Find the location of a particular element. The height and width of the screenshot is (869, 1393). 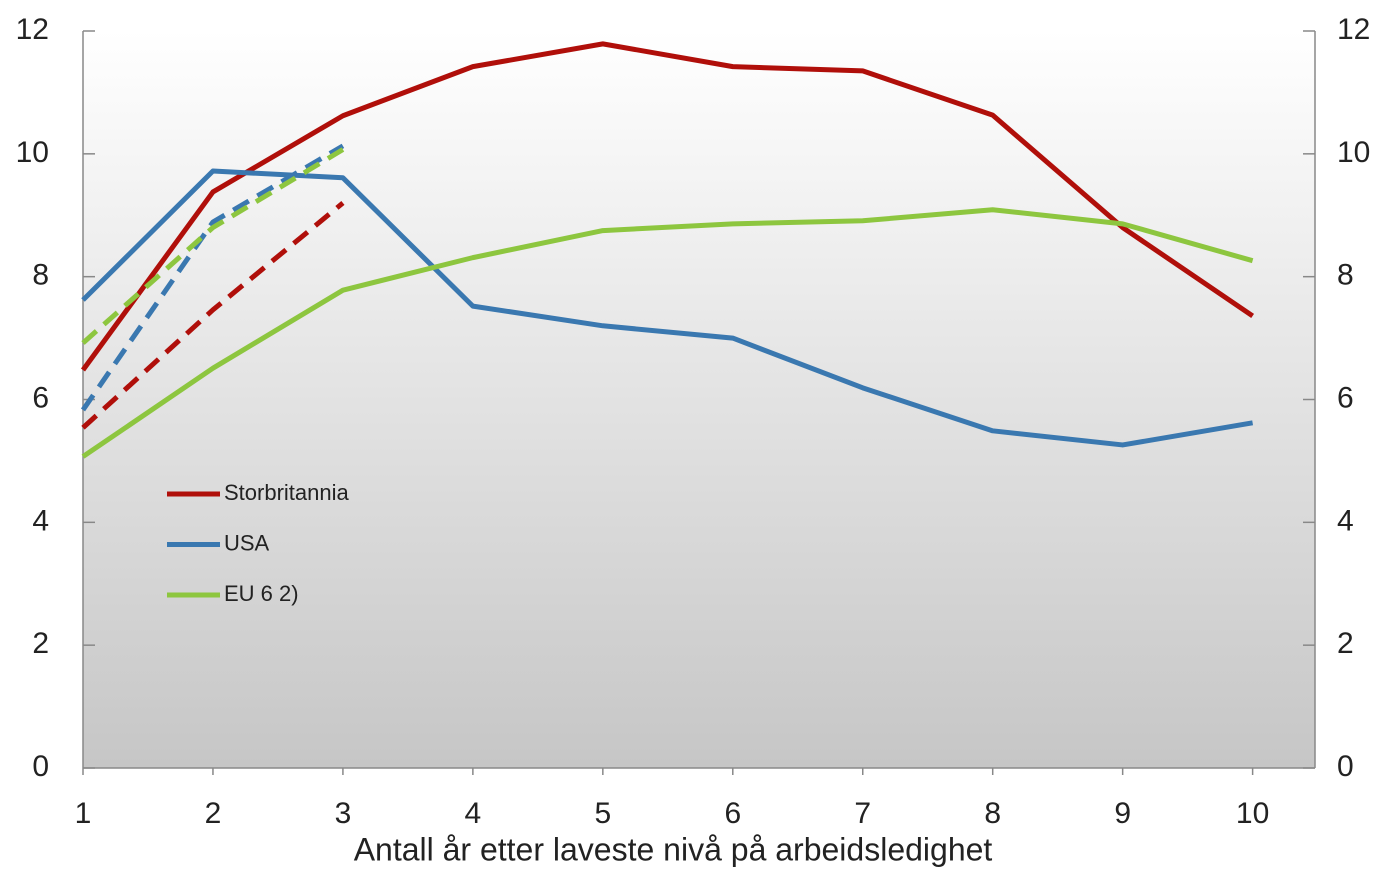

x-tick-label: 5 is located at coordinates (602, 813).